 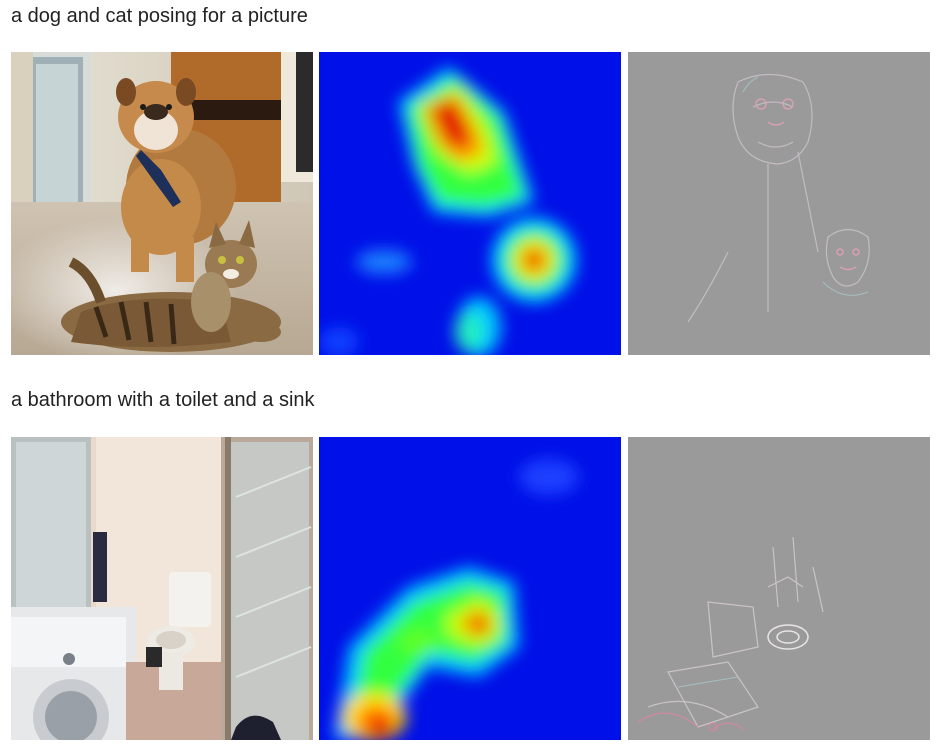 I want to click on heatmap-dog-cat-image, so click(x=470, y=203).